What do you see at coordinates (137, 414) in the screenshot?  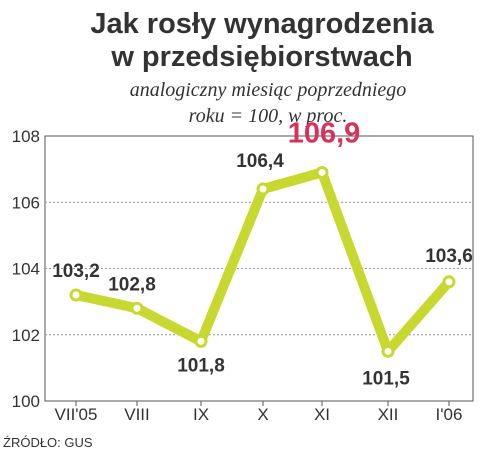 I see `x-tick-label-1: VIII` at bounding box center [137, 414].